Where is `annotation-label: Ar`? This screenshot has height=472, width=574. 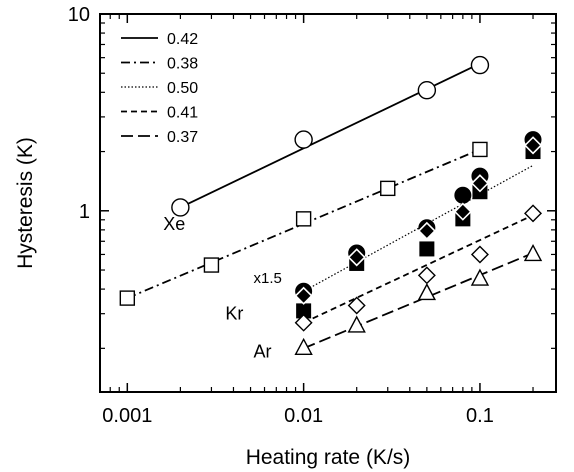 annotation-label: Ar is located at coordinates (263, 351).